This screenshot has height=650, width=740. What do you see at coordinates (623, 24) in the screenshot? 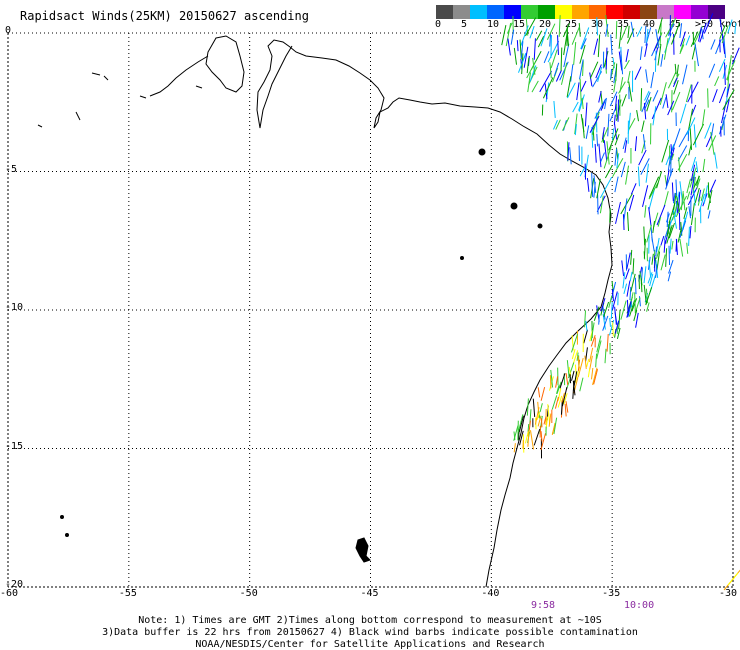
I see `legend-label: 35` at bounding box center [623, 24].